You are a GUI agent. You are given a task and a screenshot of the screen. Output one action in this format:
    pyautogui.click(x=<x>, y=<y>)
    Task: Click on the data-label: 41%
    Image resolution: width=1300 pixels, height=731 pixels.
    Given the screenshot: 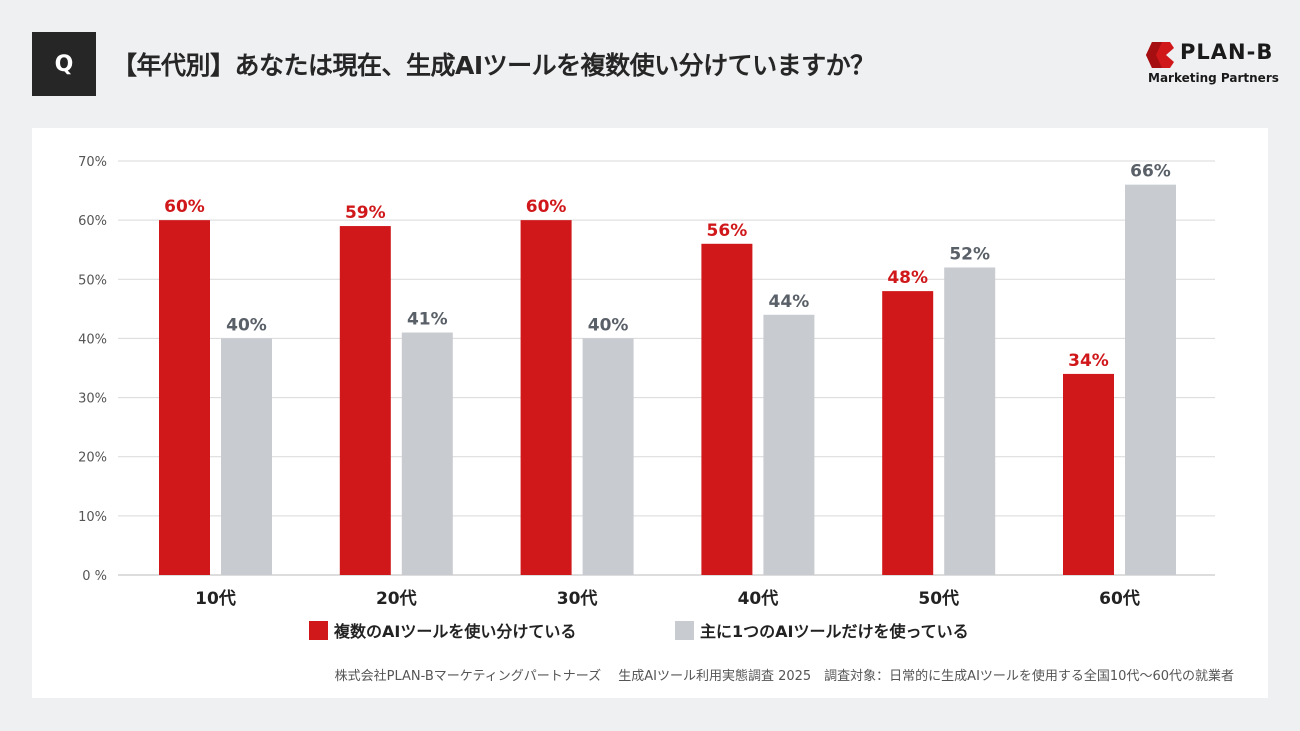 What is the action you would take?
    pyautogui.click(x=427, y=320)
    